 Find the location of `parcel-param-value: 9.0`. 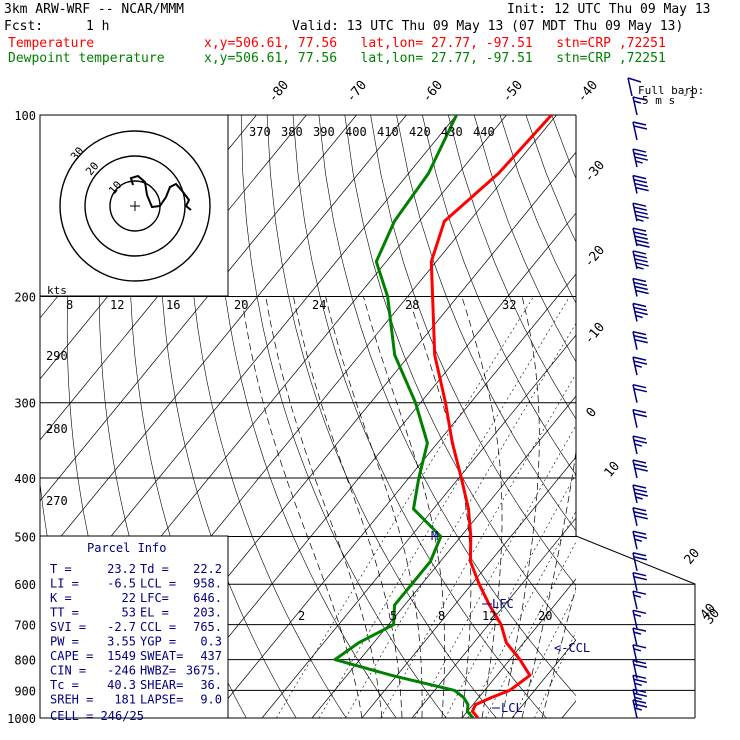

parcel-param-value: 9.0 is located at coordinates (211, 700).